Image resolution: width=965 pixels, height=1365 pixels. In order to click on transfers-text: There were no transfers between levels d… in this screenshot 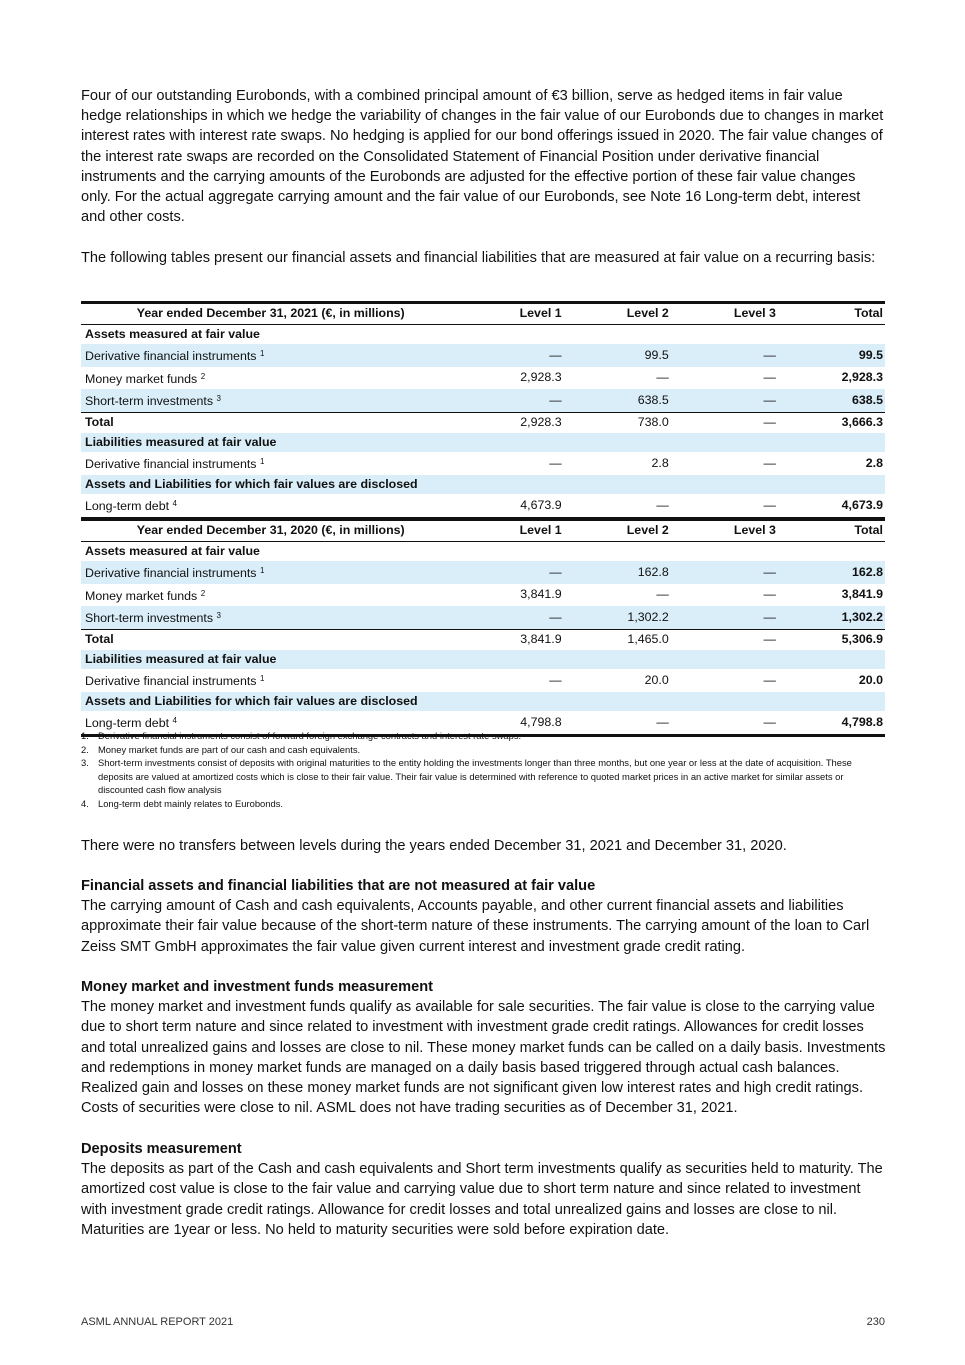, I will do `click(434, 846)`.